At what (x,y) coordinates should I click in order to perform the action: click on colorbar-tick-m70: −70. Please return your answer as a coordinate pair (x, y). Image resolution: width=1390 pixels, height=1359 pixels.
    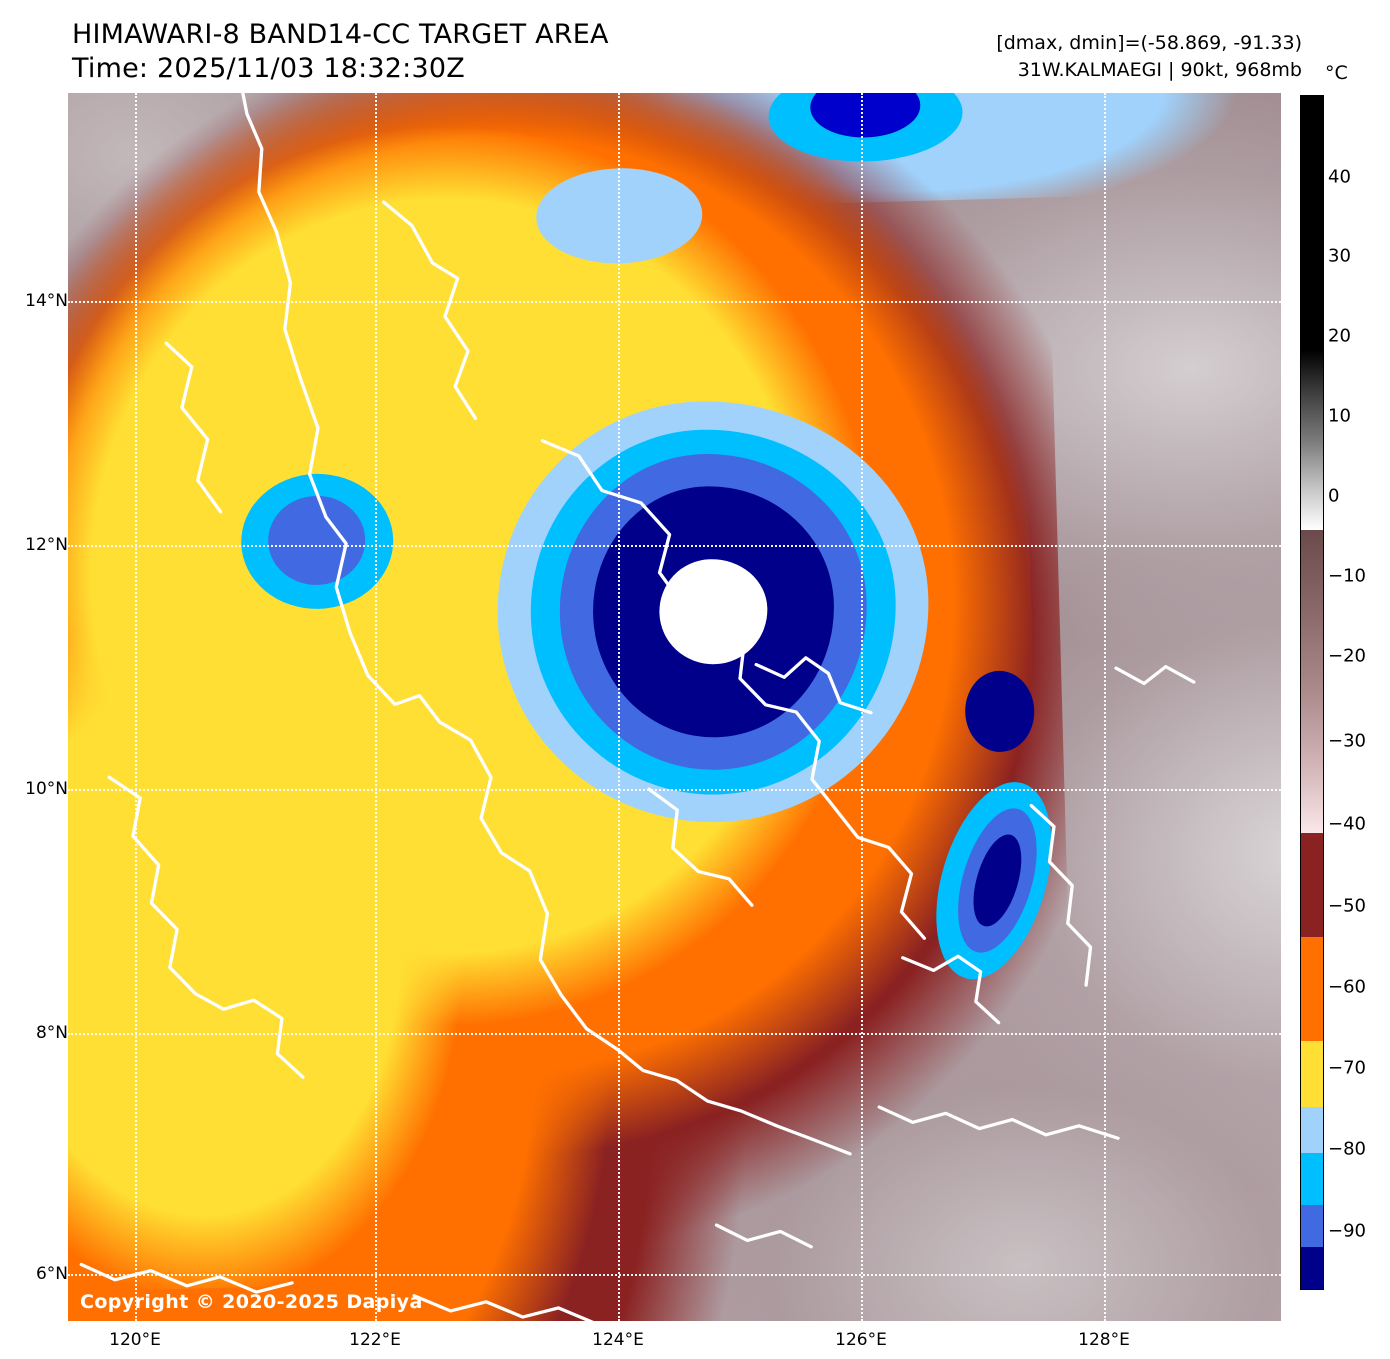
    Looking at the image, I should click on (1347, 1068).